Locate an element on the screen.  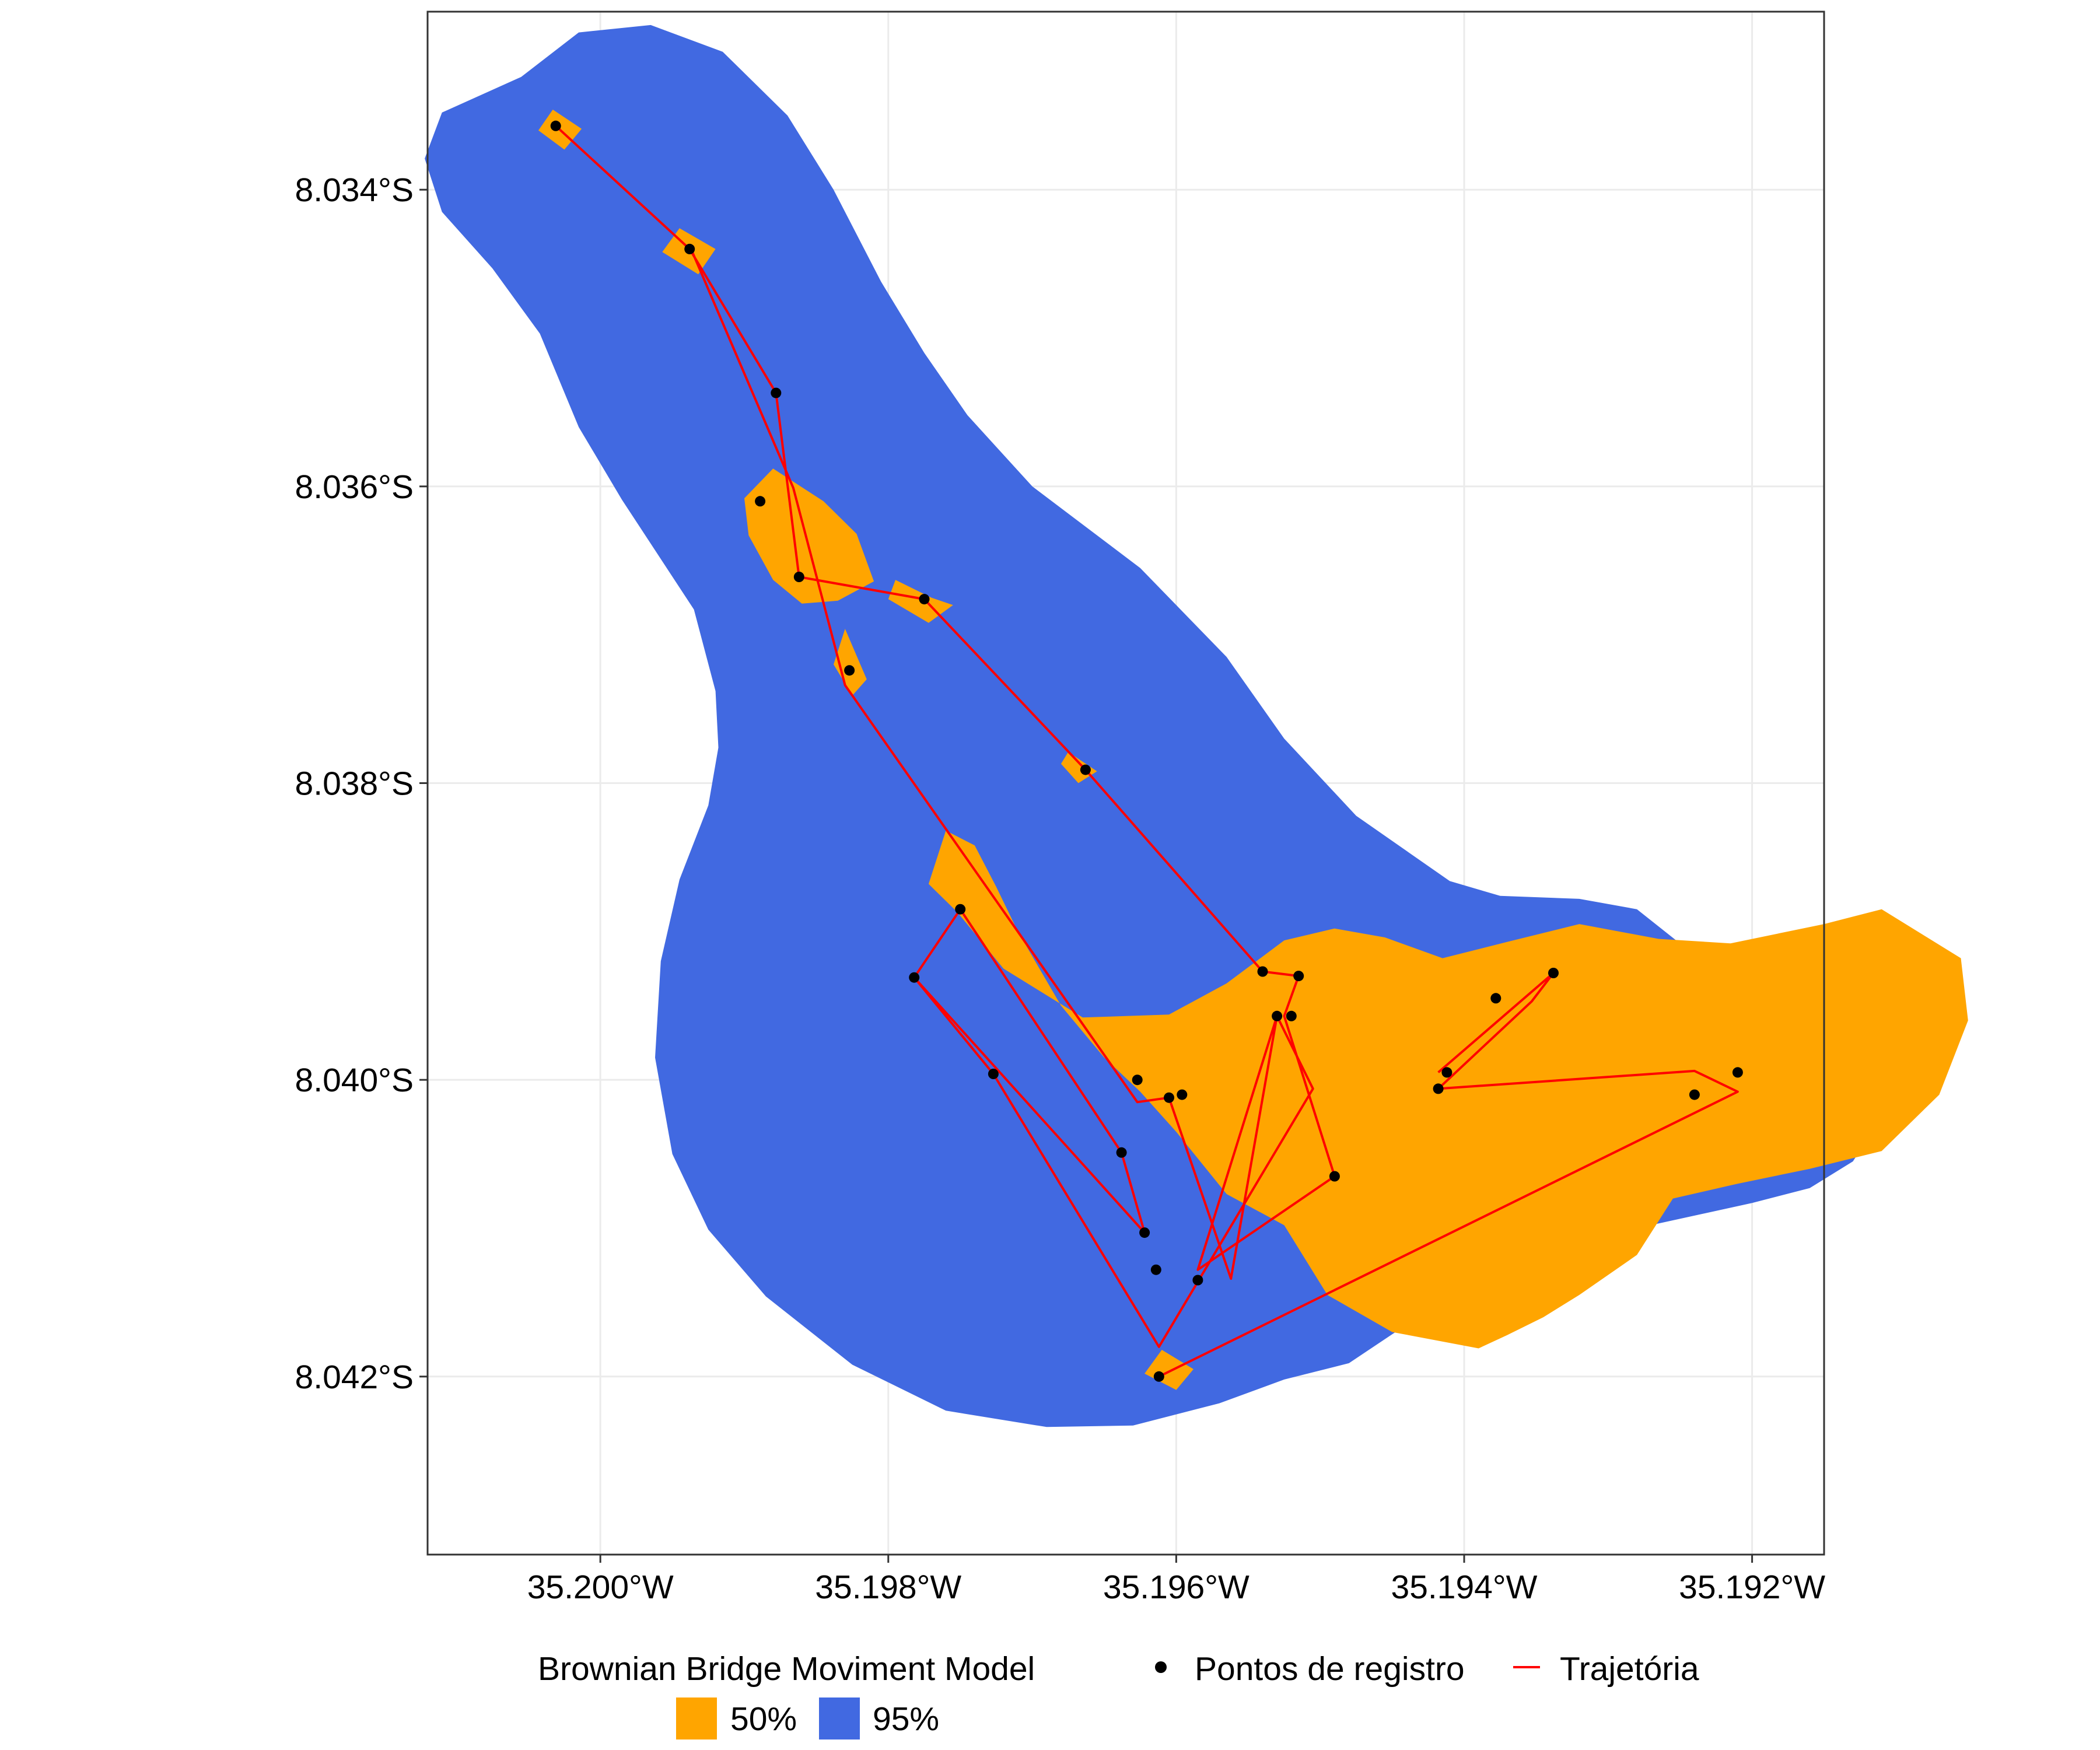
y-tick-label: 8.036°S is located at coordinates (354, 487).